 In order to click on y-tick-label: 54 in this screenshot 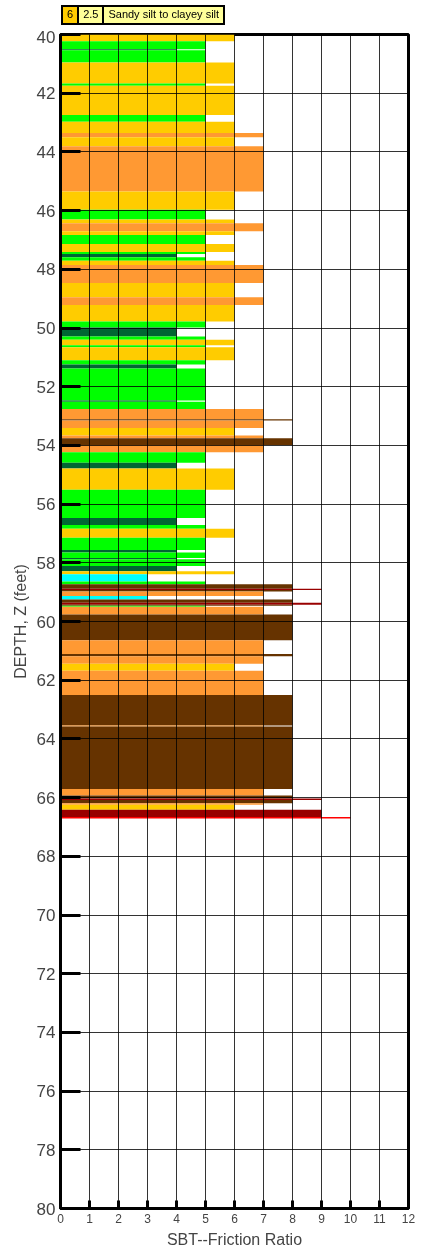, I will do `click(46, 446)`.